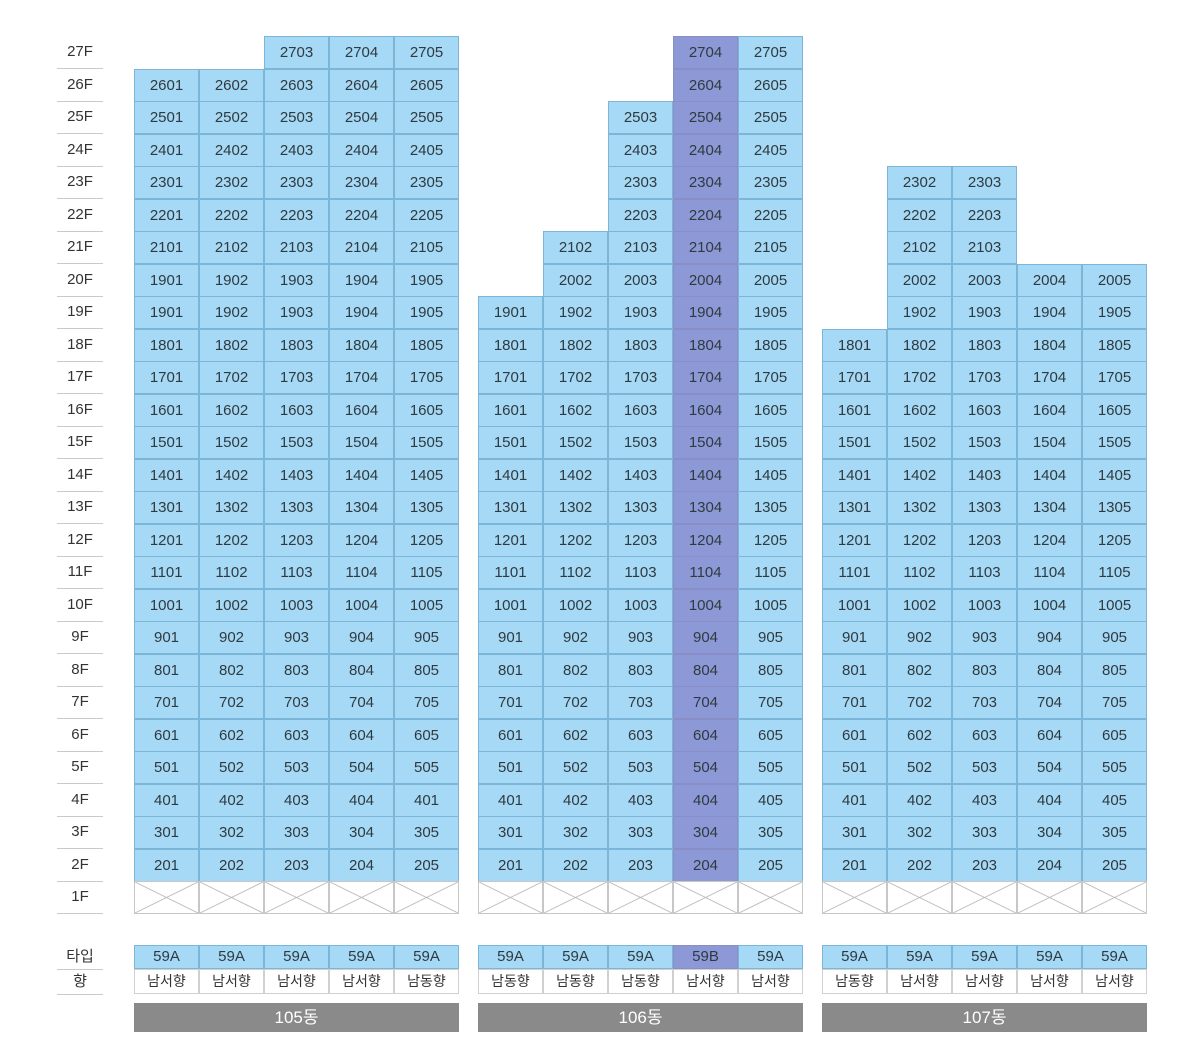 The height and width of the screenshot is (1056, 1200). I want to click on unit-cell: 301, so click(510, 832).